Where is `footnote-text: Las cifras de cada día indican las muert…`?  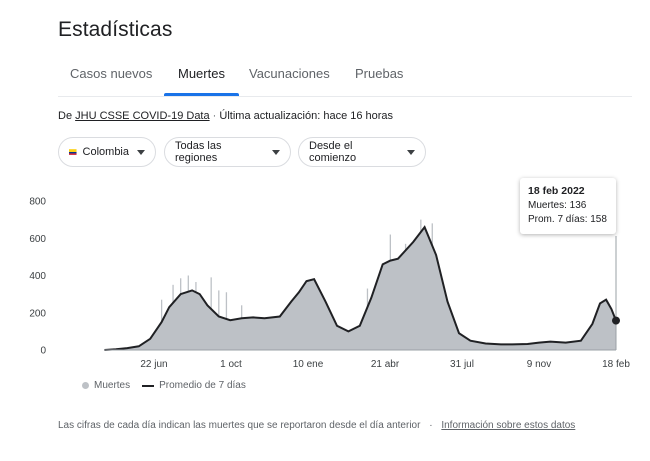
footnote-text: Las cifras de cada día indican las muert… is located at coordinates (239, 425).